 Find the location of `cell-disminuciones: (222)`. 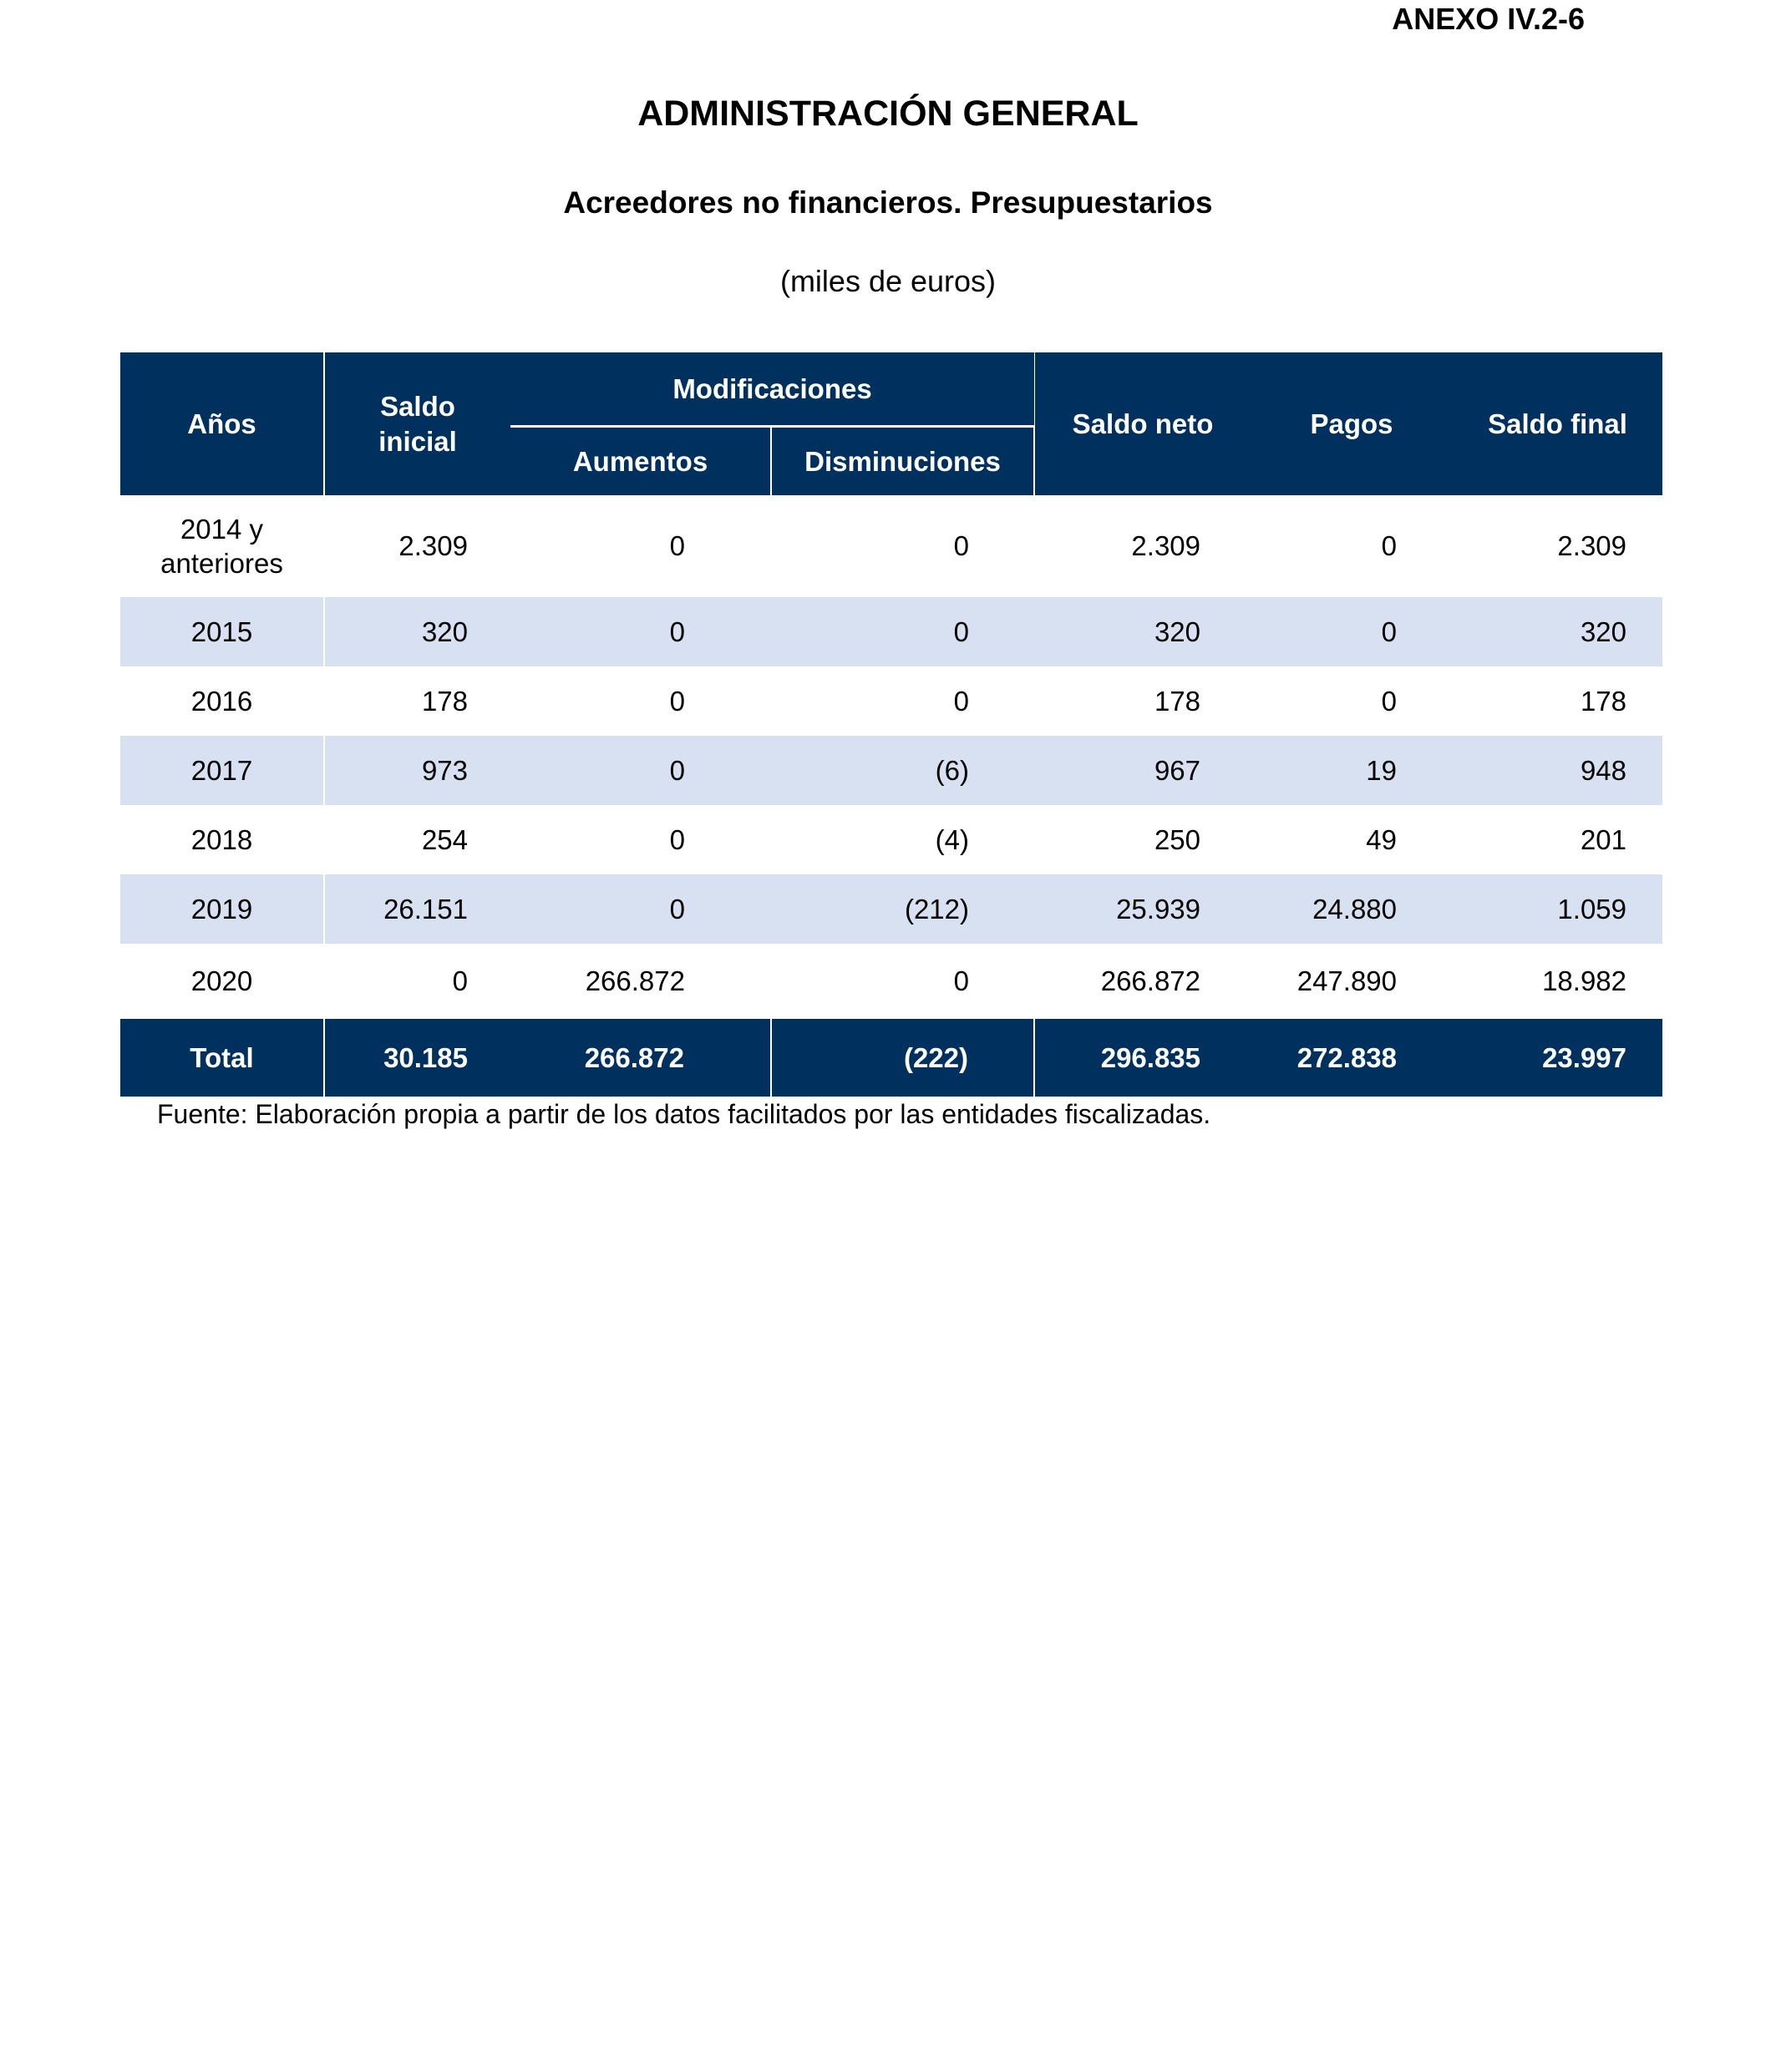

cell-disminuciones: (222) is located at coordinates (903, 1058).